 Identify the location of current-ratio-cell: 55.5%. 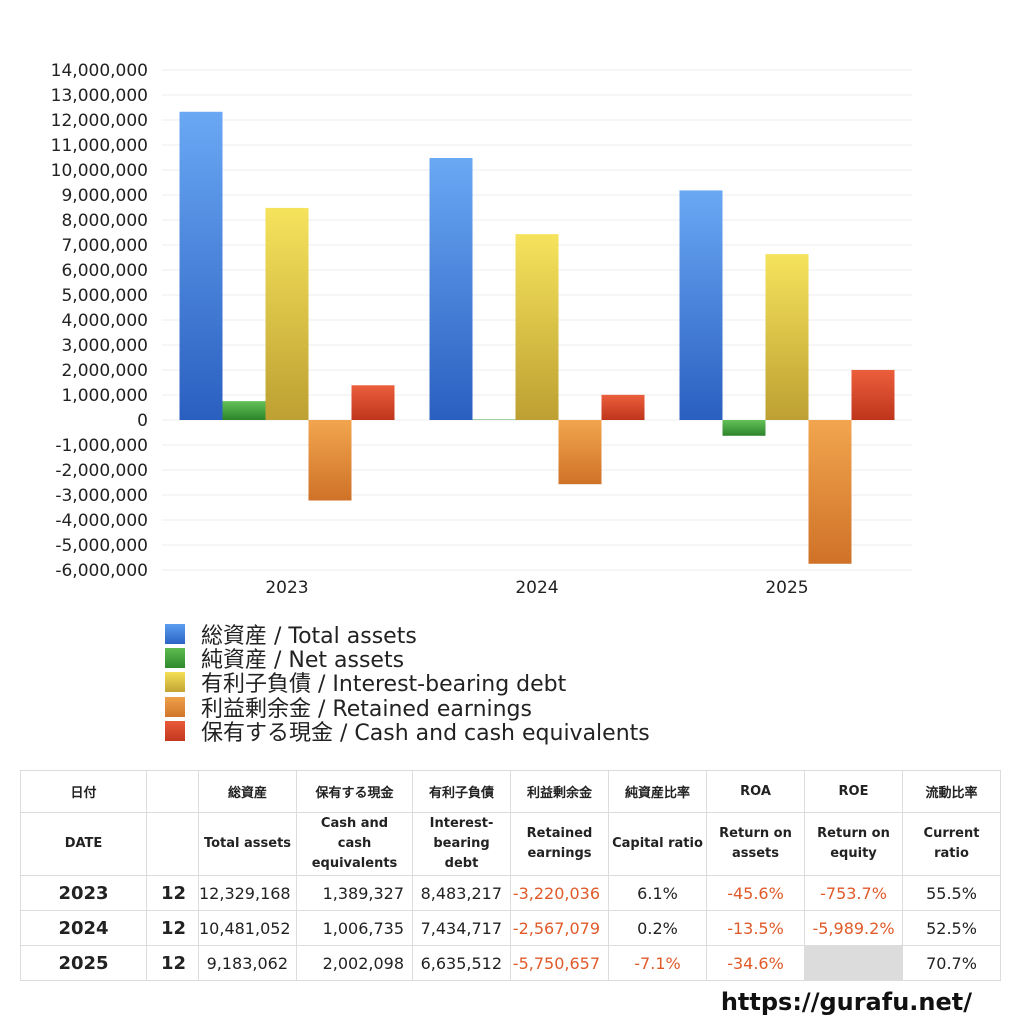
(951, 893).